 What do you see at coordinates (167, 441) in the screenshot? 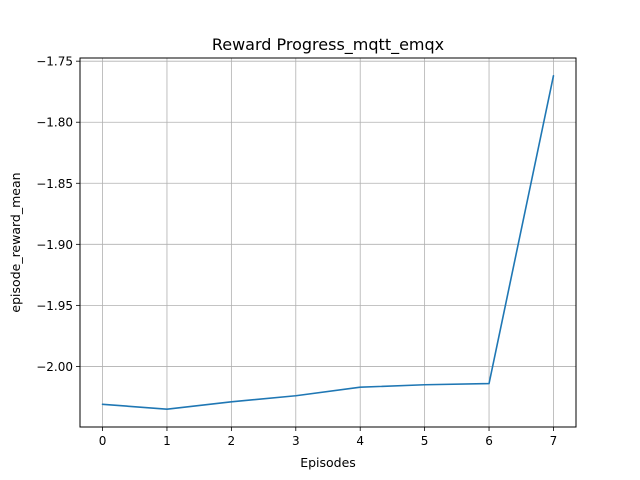
I see `x-tick-label: 1` at bounding box center [167, 441].